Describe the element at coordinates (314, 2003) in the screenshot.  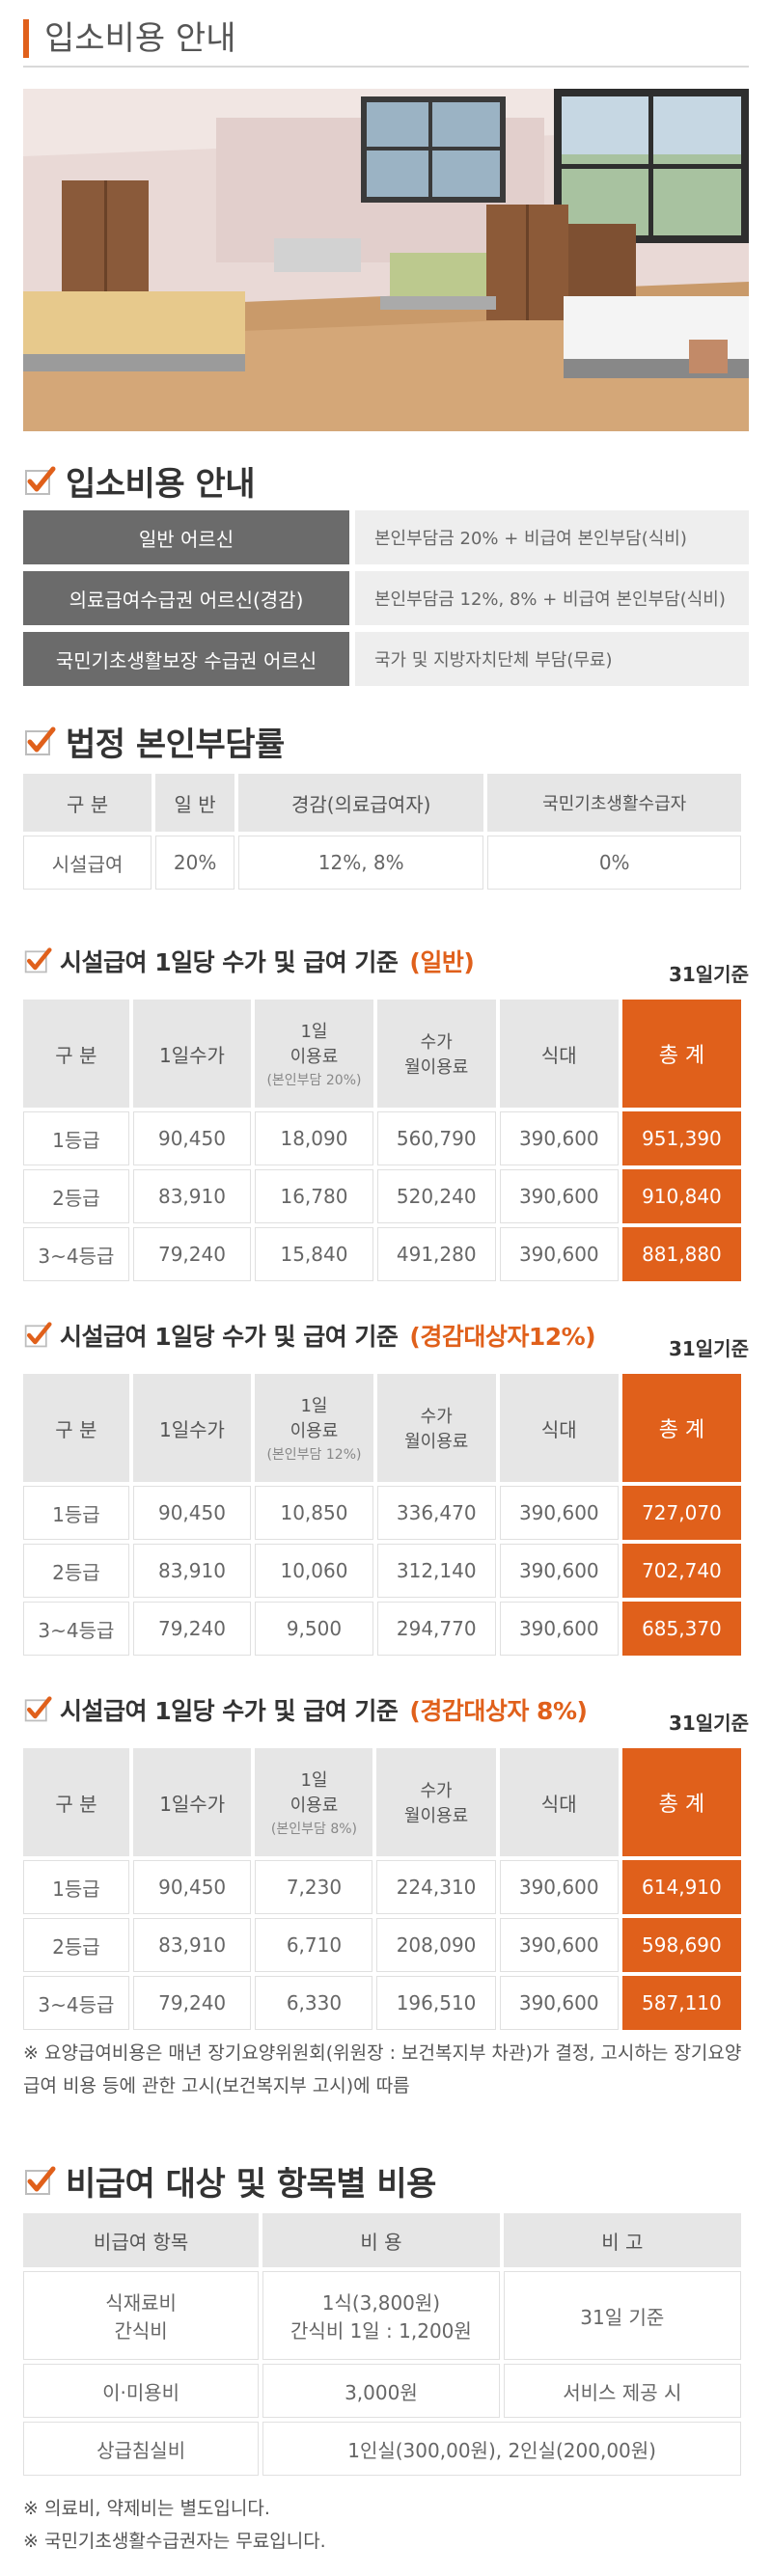
I see `cell: 6,330` at that location.